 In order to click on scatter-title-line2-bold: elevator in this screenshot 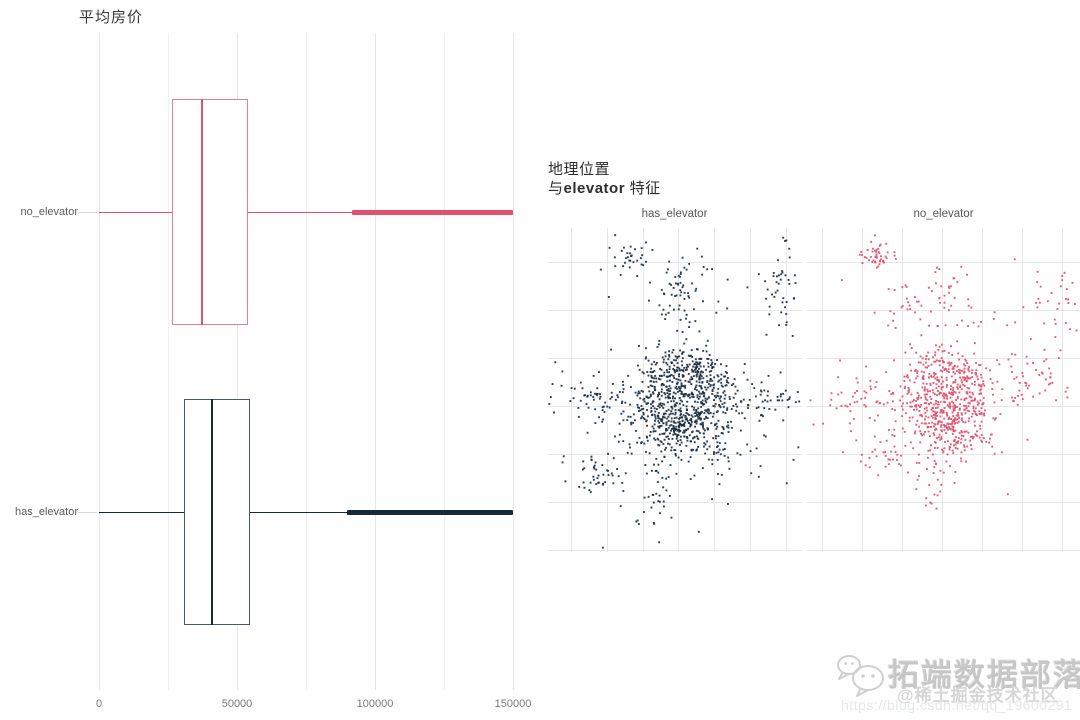, I will do `click(594, 188)`.